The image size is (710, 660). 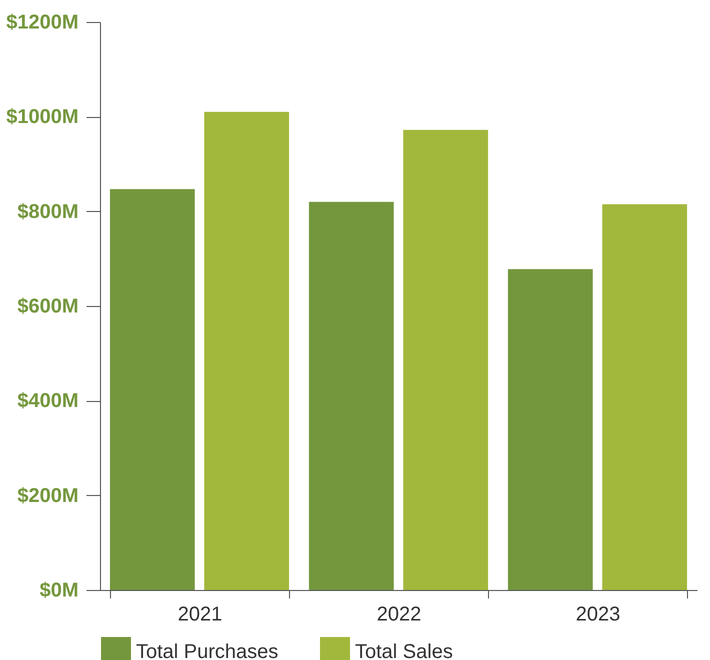 What do you see at coordinates (47, 211) in the screenshot?
I see `y-tick-label: $800M` at bounding box center [47, 211].